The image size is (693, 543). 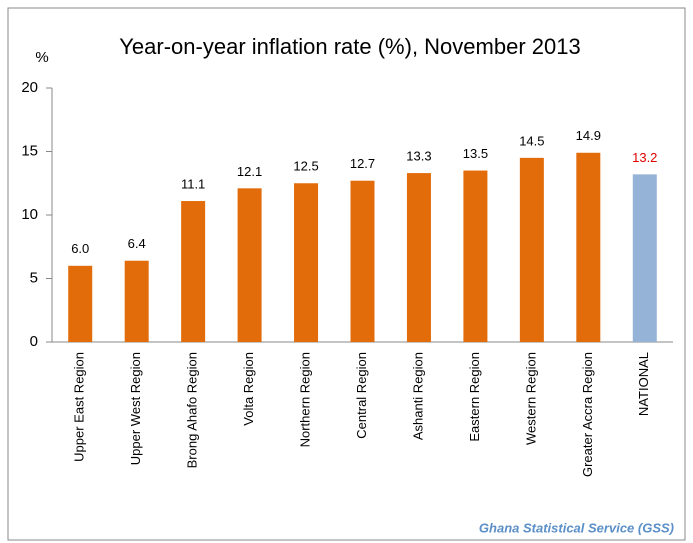 I want to click on value-label: 14.5, so click(x=531, y=140).